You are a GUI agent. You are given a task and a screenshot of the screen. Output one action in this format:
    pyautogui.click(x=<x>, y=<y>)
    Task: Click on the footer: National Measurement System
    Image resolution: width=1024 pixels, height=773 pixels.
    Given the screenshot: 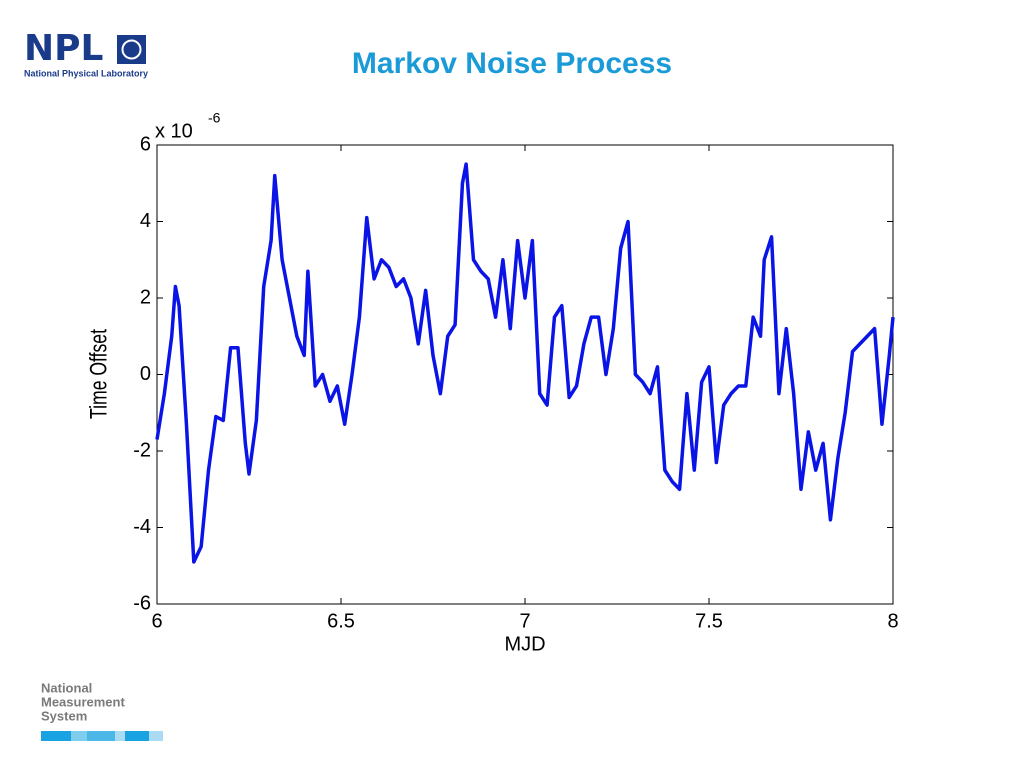 What is the action you would take?
    pyautogui.click(x=102, y=710)
    